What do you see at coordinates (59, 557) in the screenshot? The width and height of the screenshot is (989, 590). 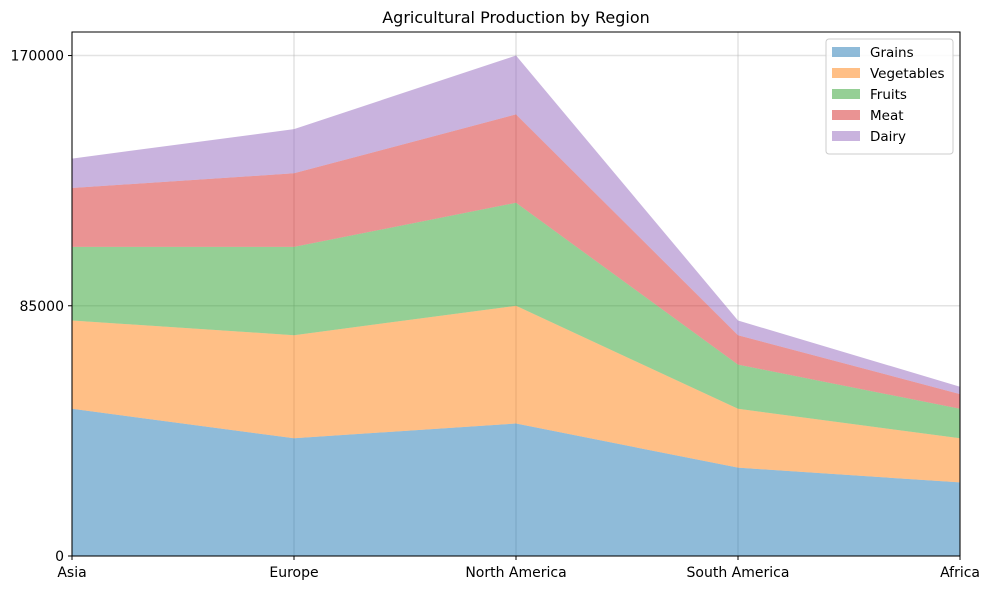 I see `y-tick-label: 0` at bounding box center [59, 557].